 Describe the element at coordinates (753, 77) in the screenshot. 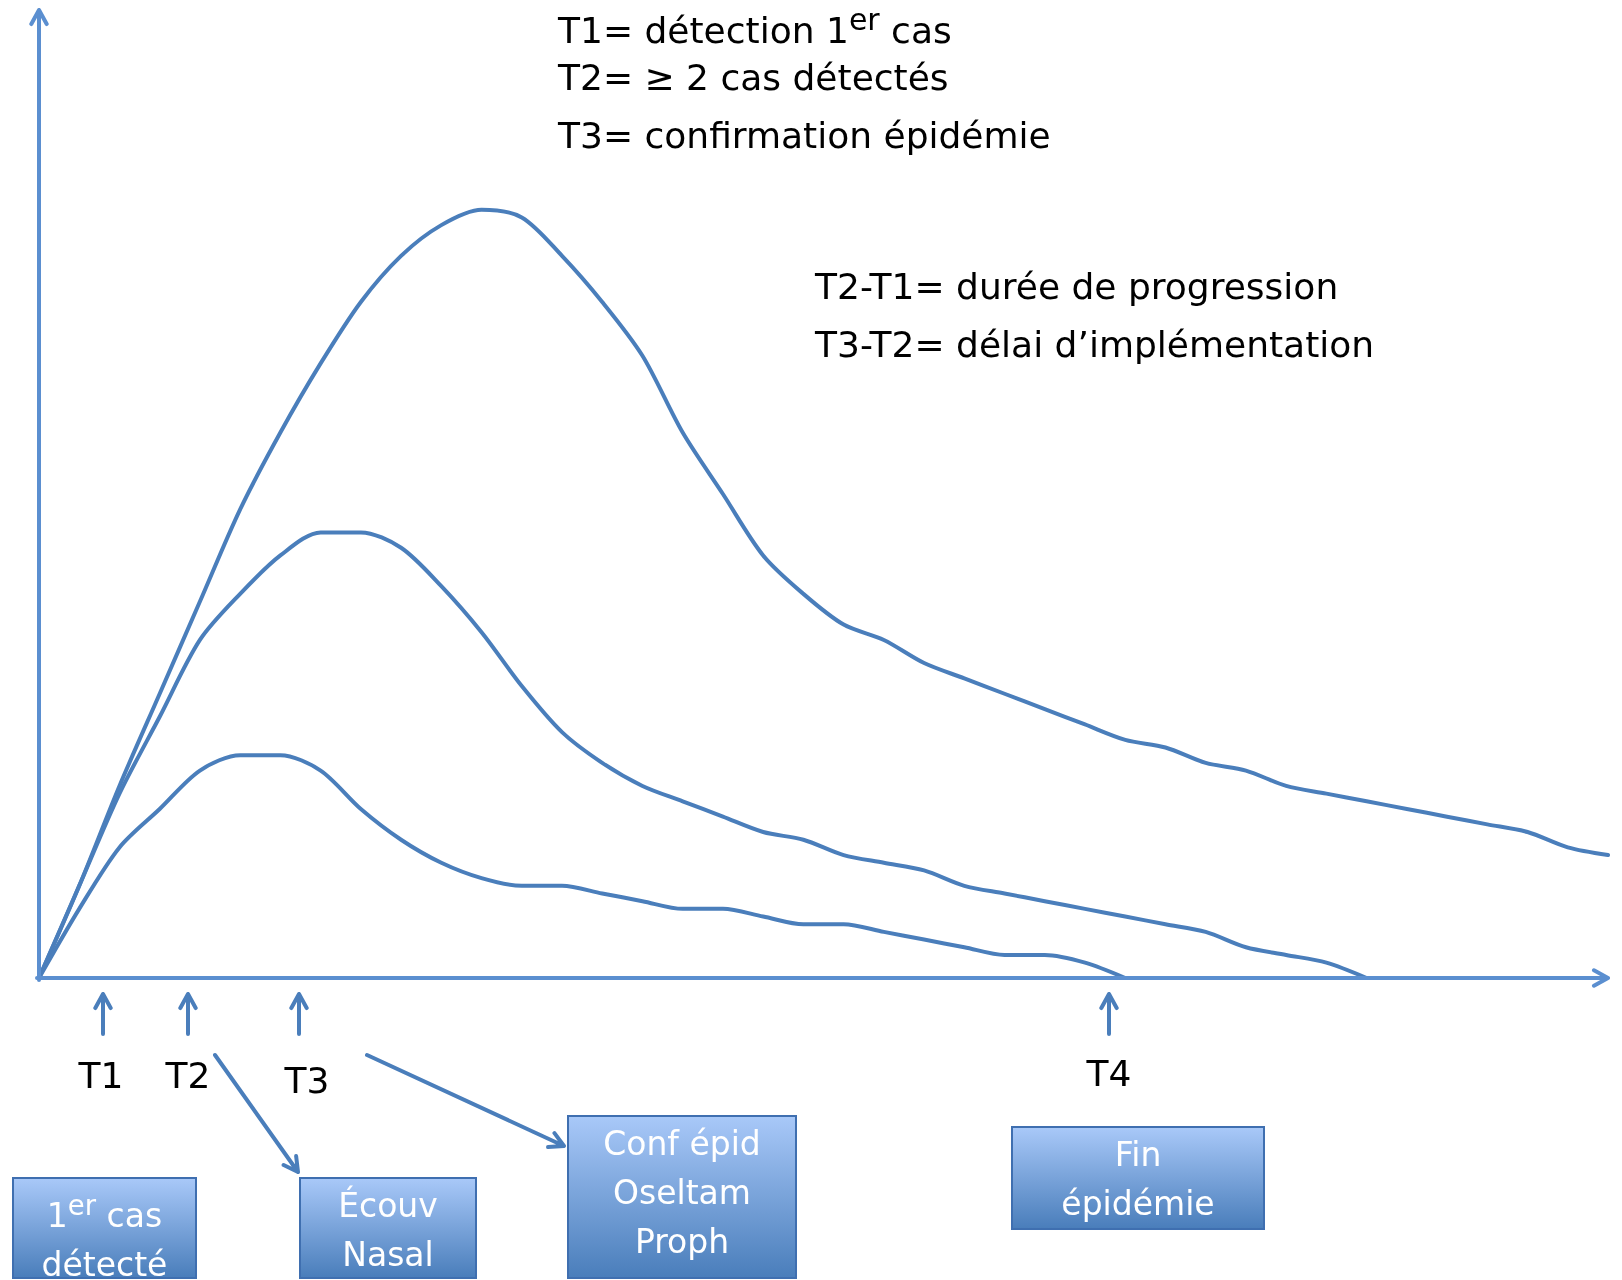

I see `text: T2= ≥ 2 cas détectés` at that location.